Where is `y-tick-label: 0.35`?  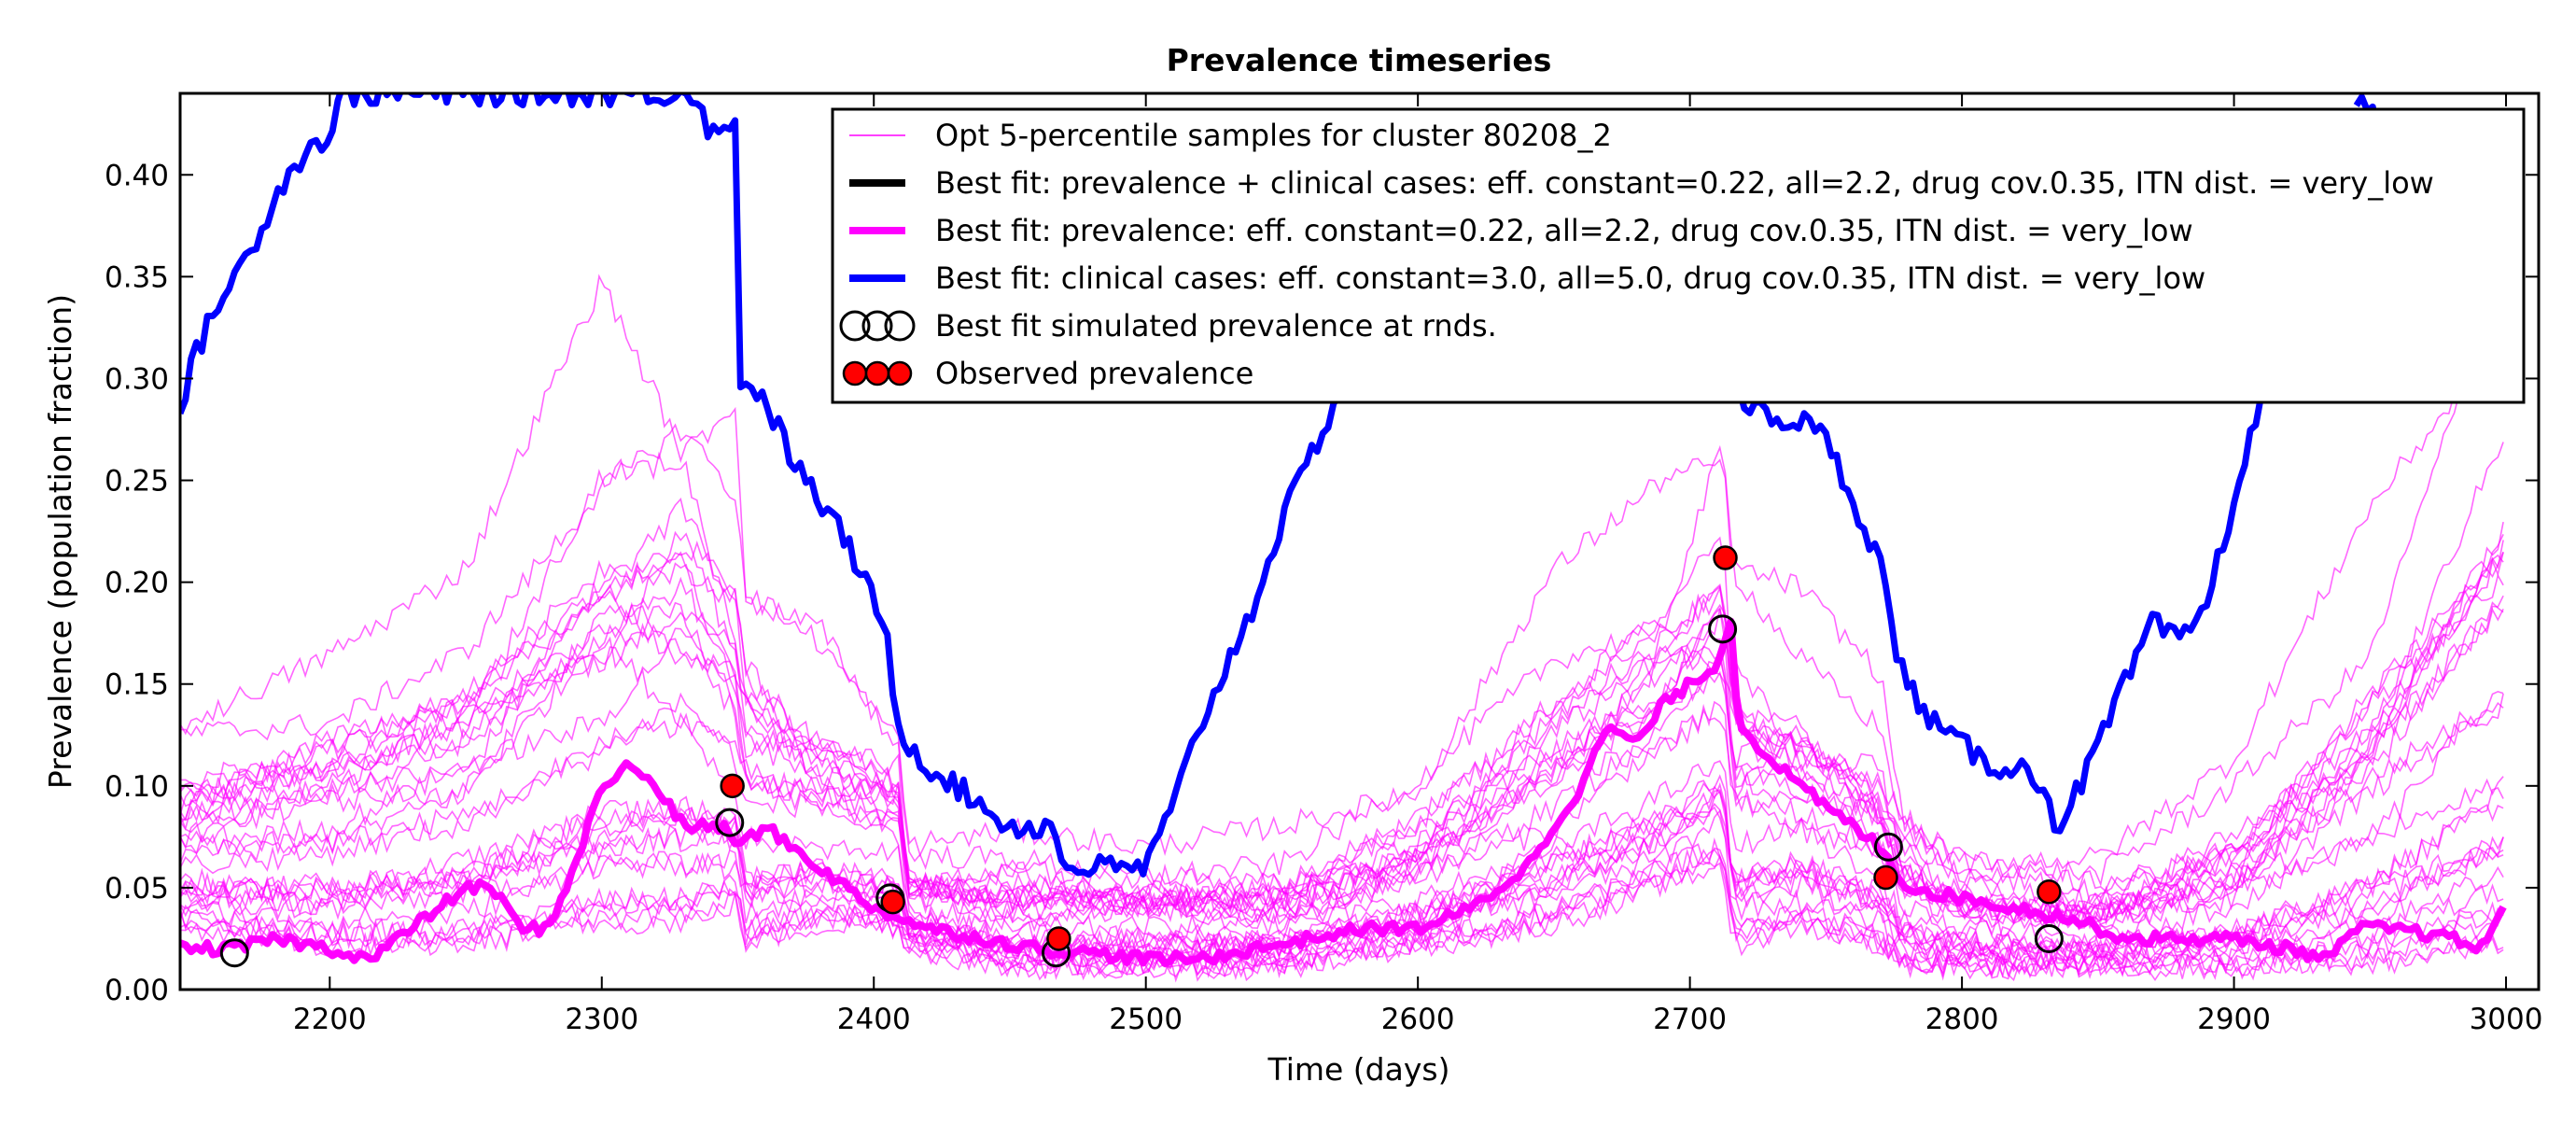 y-tick-label: 0.35 is located at coordinates (137, 277).